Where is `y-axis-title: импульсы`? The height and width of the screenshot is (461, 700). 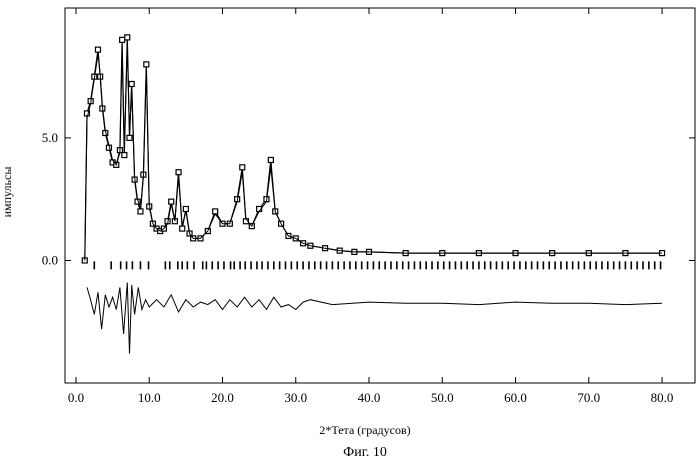 y-axis-title: импульсы is located at coordinates (7, 192).